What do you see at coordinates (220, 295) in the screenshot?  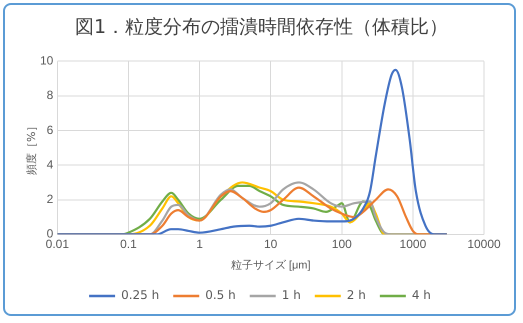 I see `legend-label: 0.5 h` at bounding box center [220, 295].